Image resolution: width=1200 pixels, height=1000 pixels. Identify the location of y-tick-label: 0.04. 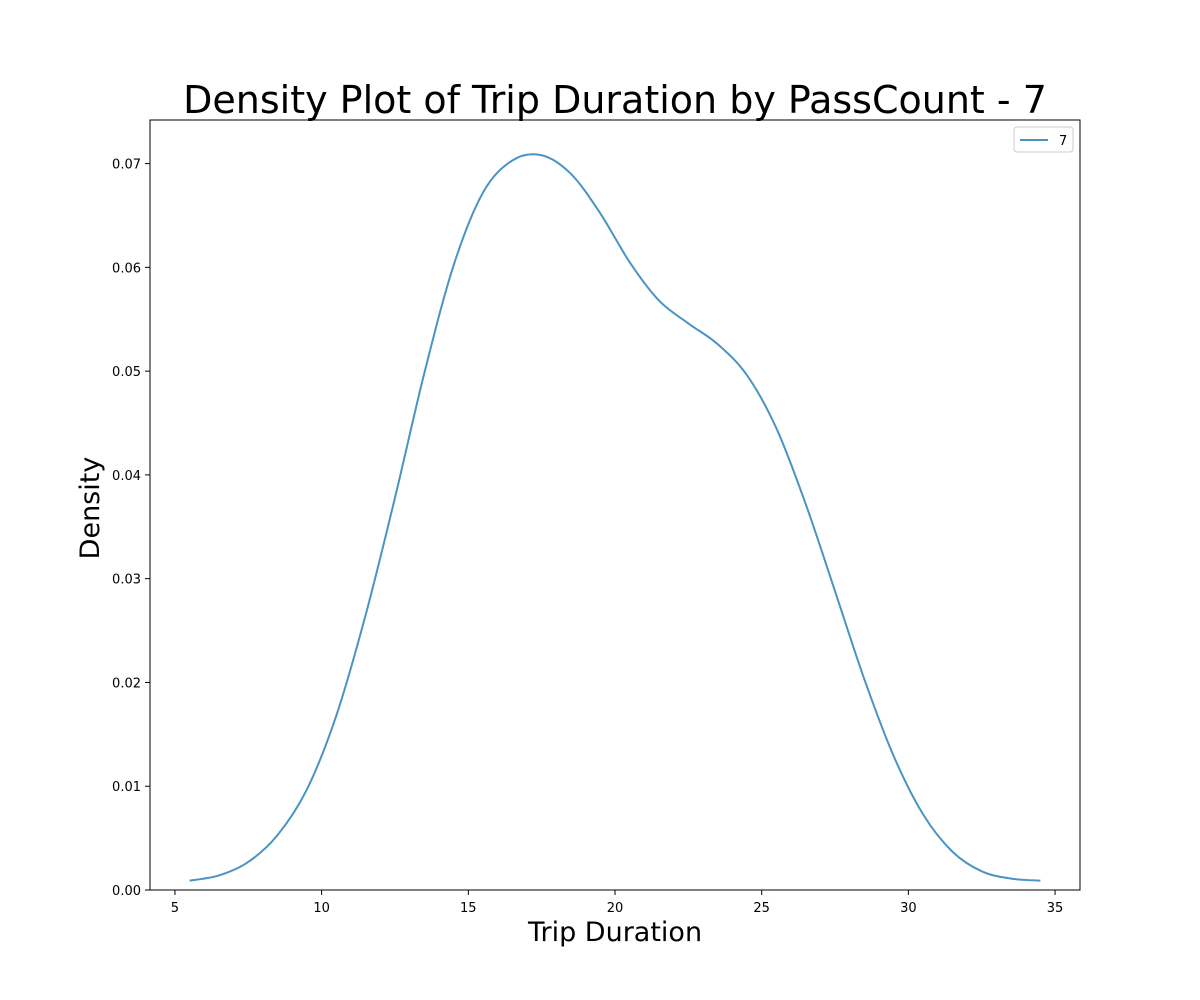
(126, 476).